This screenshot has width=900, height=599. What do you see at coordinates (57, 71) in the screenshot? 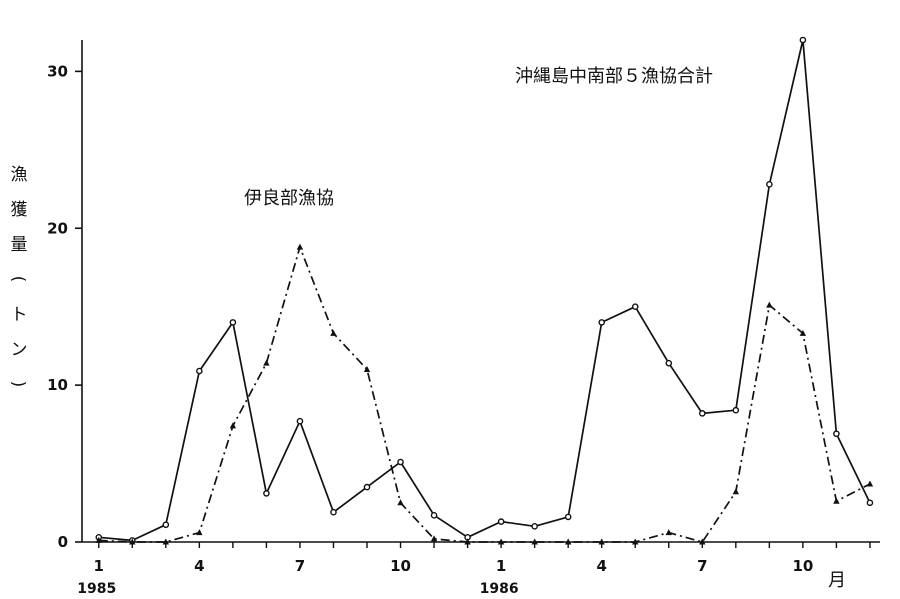
I see `y-tick-label: 30` at bounding box center [57, 71].